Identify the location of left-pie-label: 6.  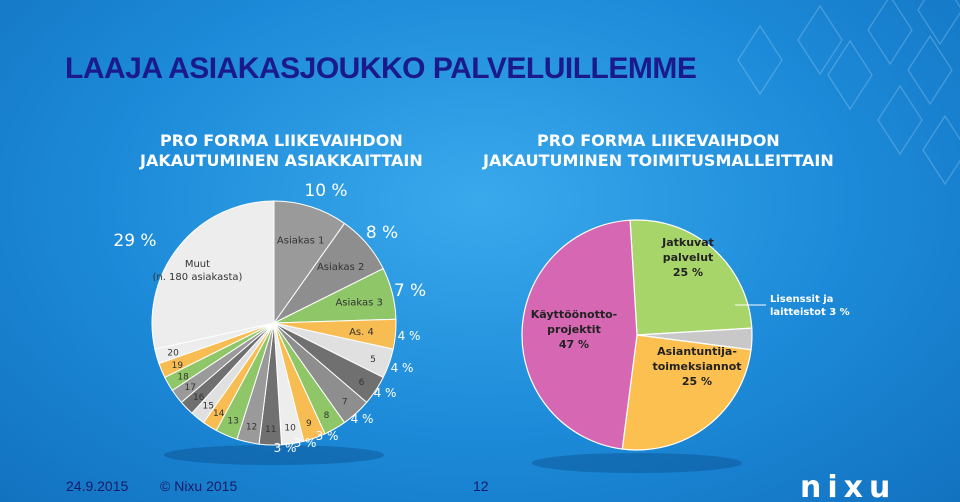
(362, 383).